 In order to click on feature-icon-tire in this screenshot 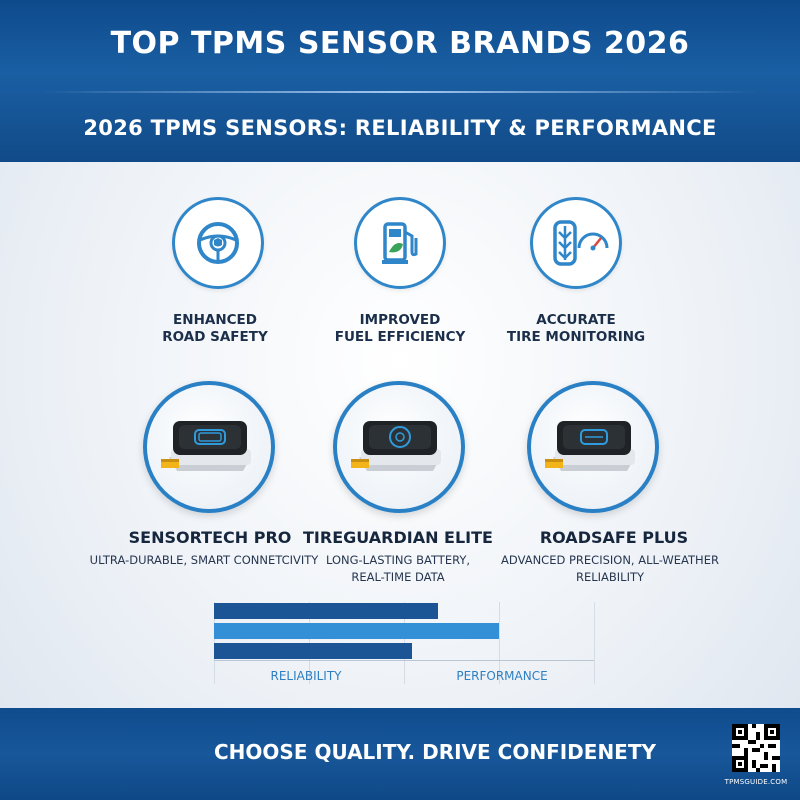, I will do `click(576, 243)`.